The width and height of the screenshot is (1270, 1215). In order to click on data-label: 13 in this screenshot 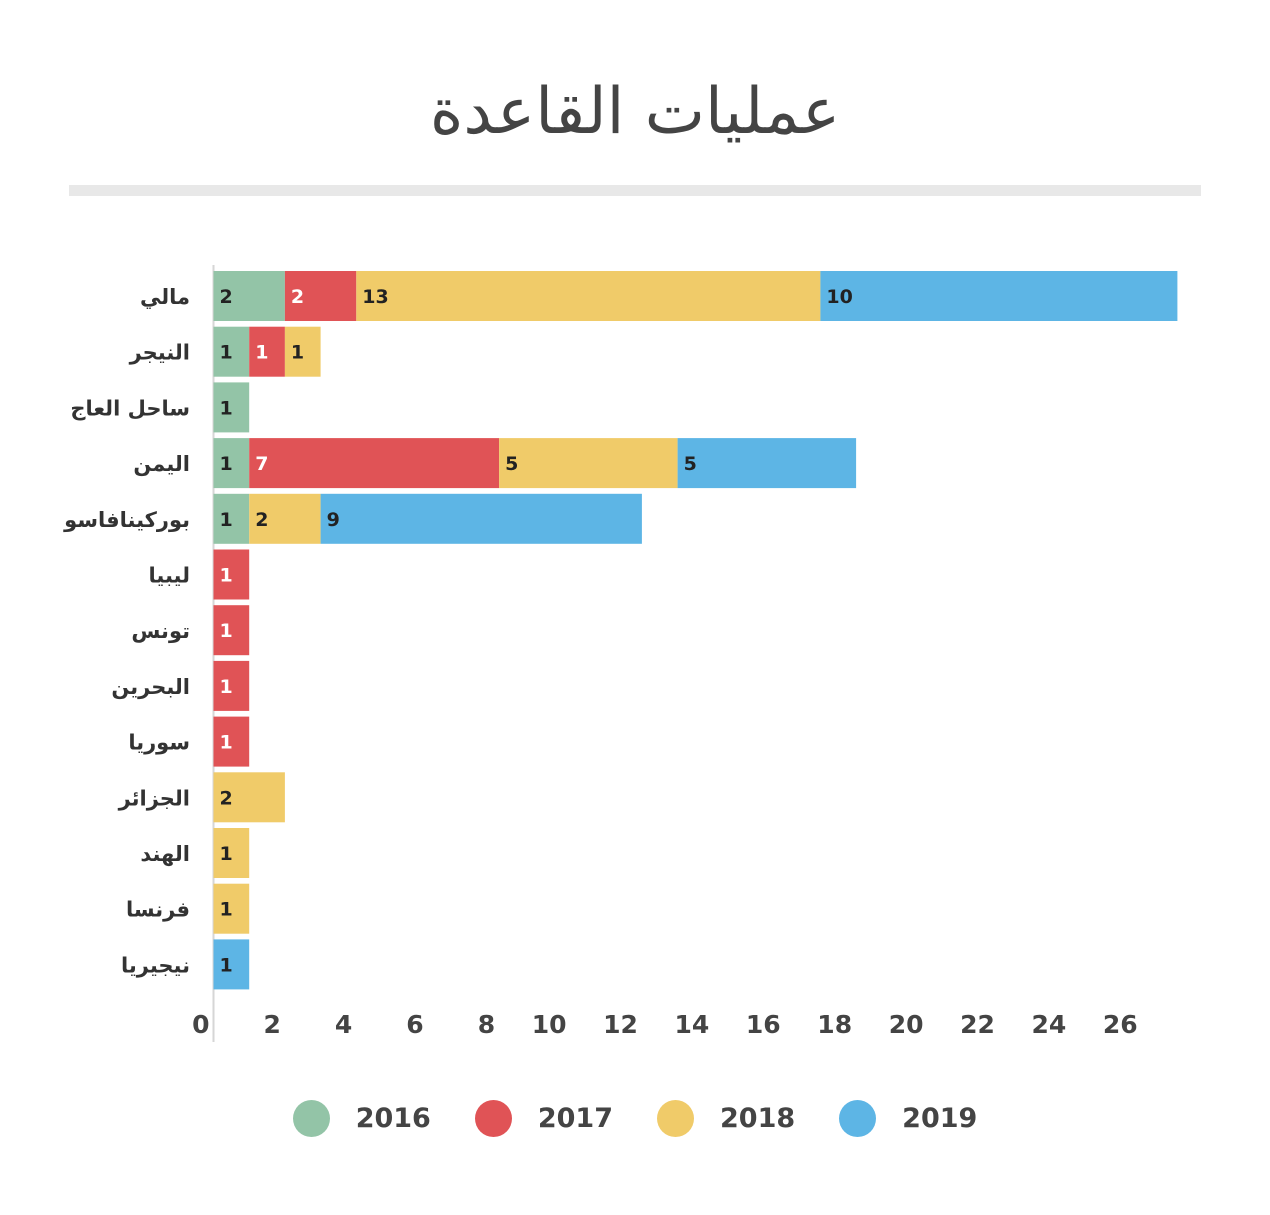, I will do `click(375, 297)`.